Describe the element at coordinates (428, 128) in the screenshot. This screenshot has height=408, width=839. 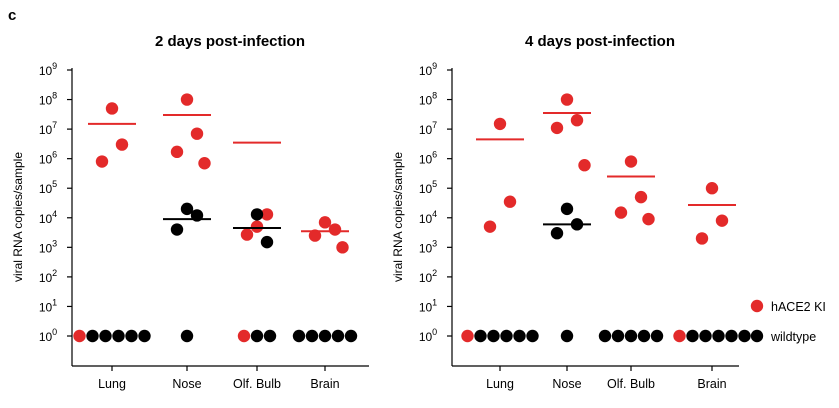
I see `y-tick-label: 10⁷` at that location.